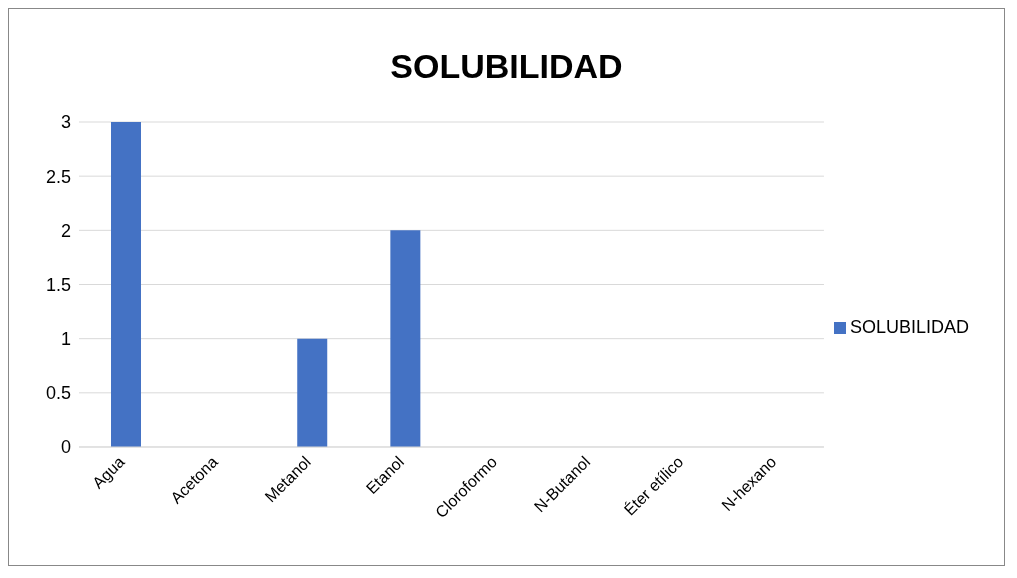 This screenshot has width=1017, height=578. What do you see at coordinates (65, 339) in the screenshot?
I see `y-tick-label: 1` at bounding box center [65, 339].